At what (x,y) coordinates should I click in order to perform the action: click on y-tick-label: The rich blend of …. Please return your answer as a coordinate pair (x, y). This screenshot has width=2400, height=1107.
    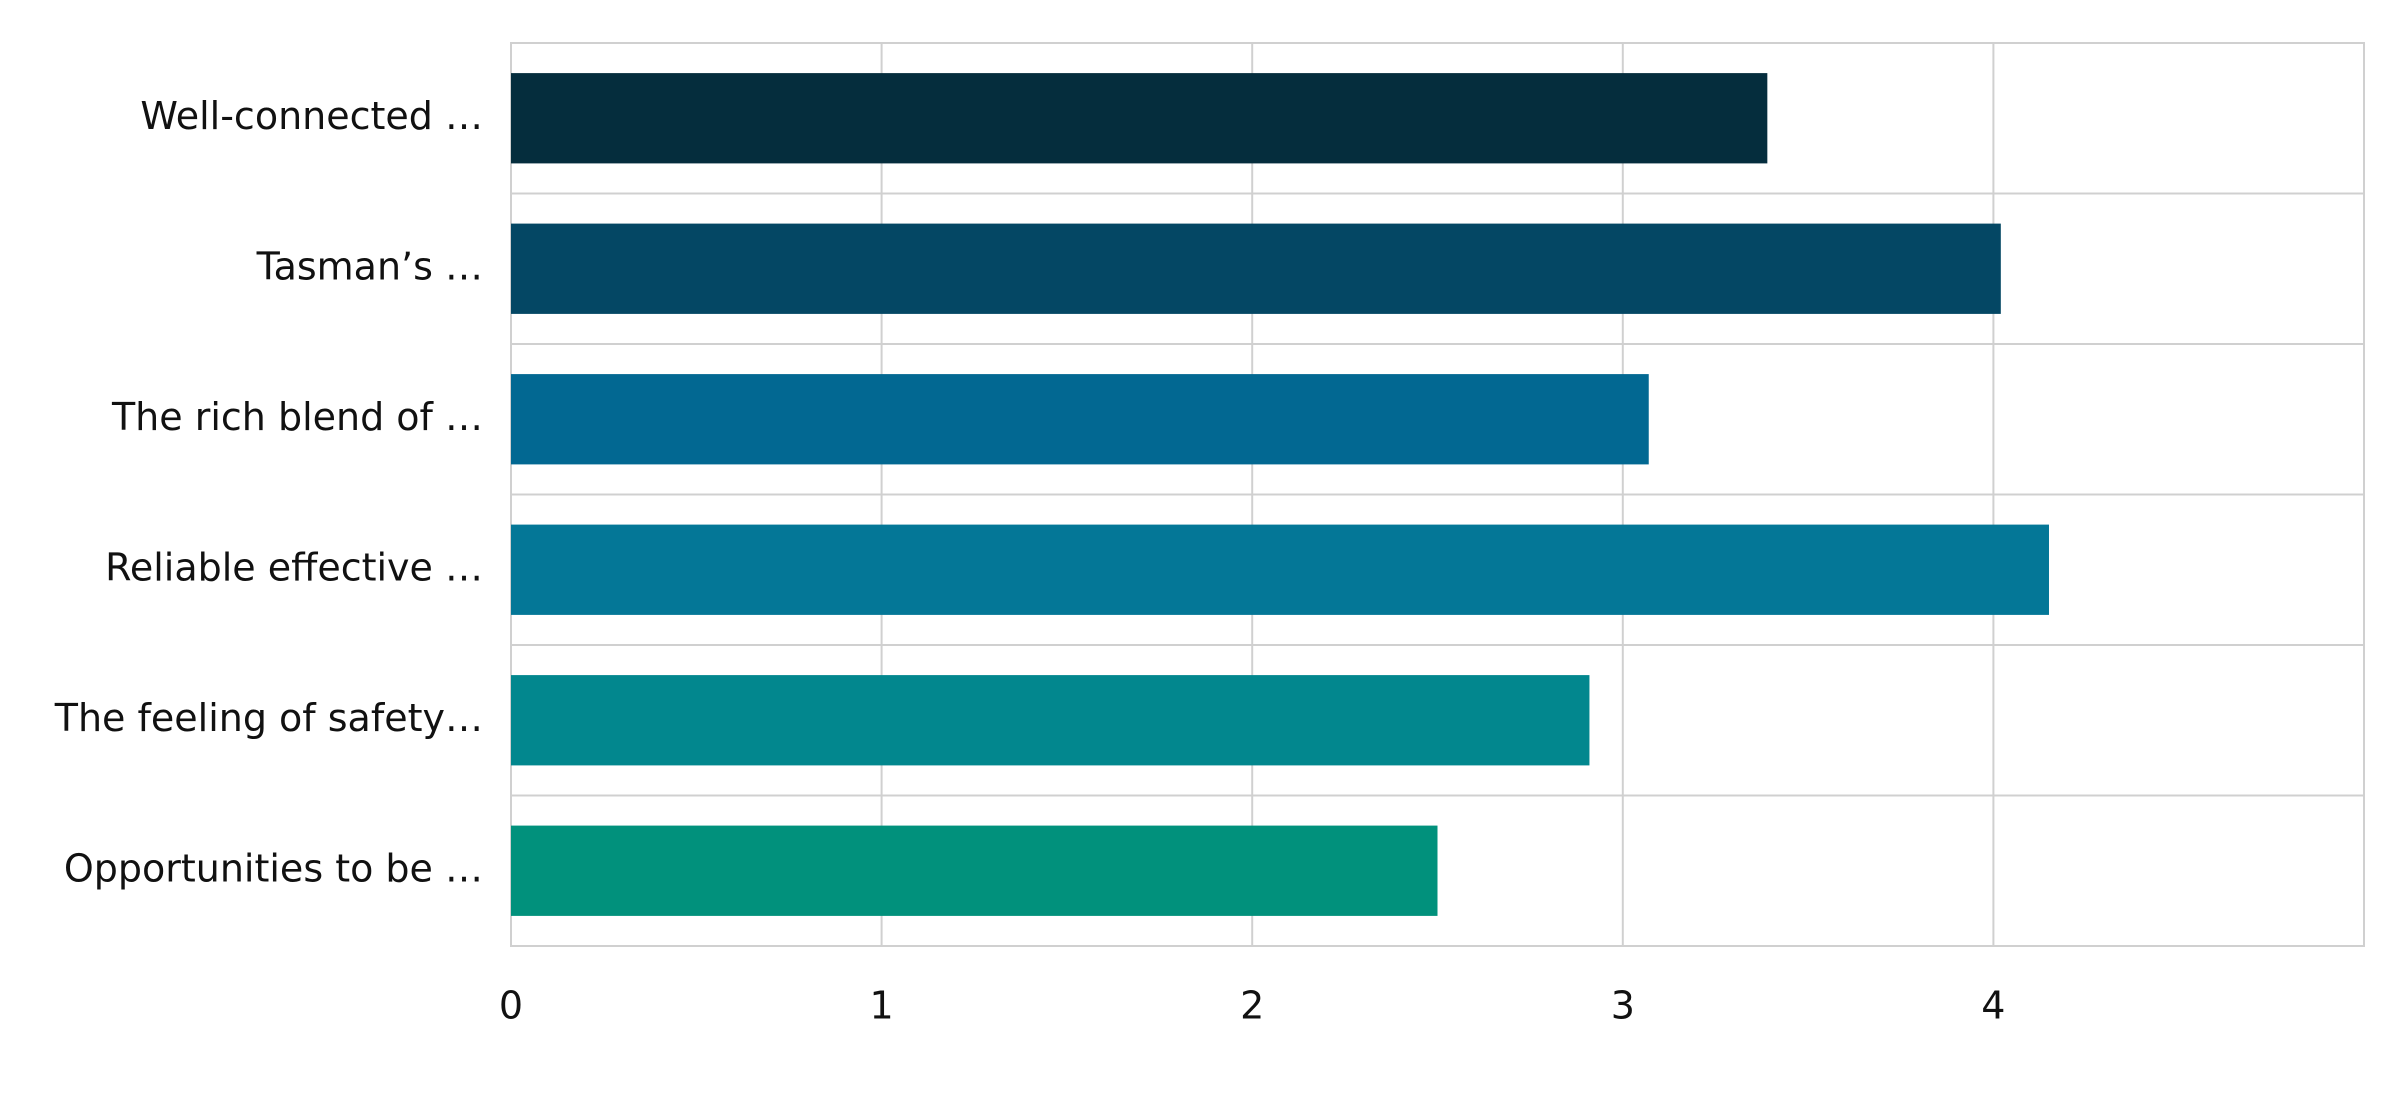
    Looking at the image, I should click on (297, 417).